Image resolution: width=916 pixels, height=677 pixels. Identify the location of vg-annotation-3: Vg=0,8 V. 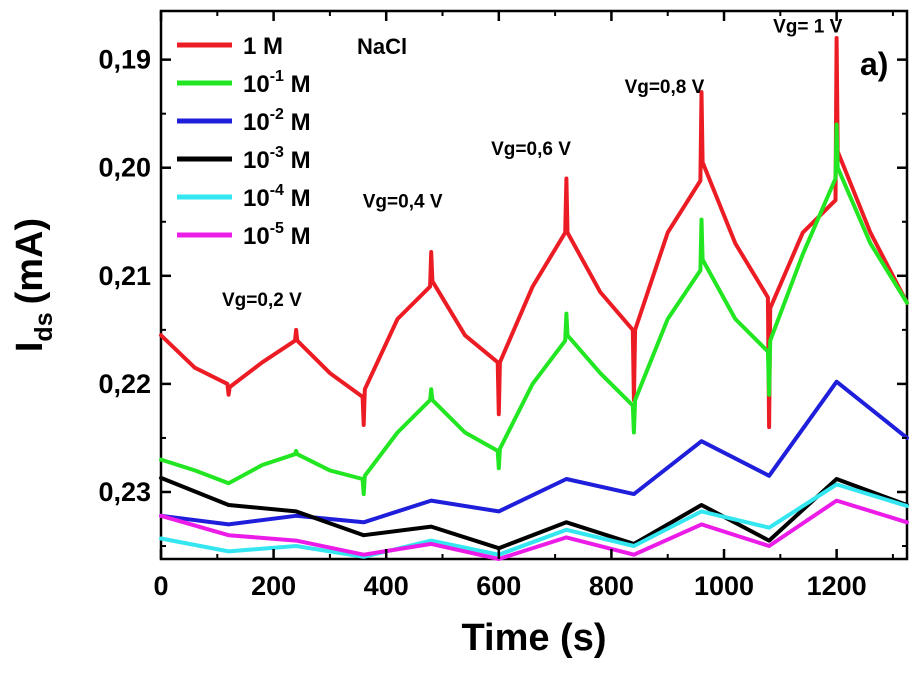
(665, 87).